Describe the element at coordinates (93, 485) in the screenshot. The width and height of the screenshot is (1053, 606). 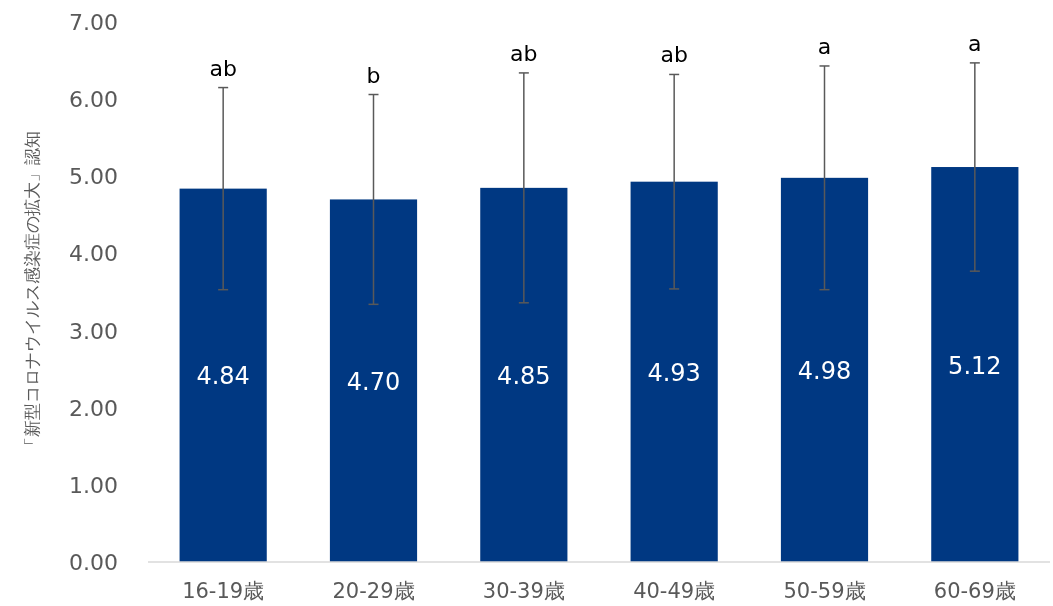
I see `y-tick-label: 1.00` at that location.